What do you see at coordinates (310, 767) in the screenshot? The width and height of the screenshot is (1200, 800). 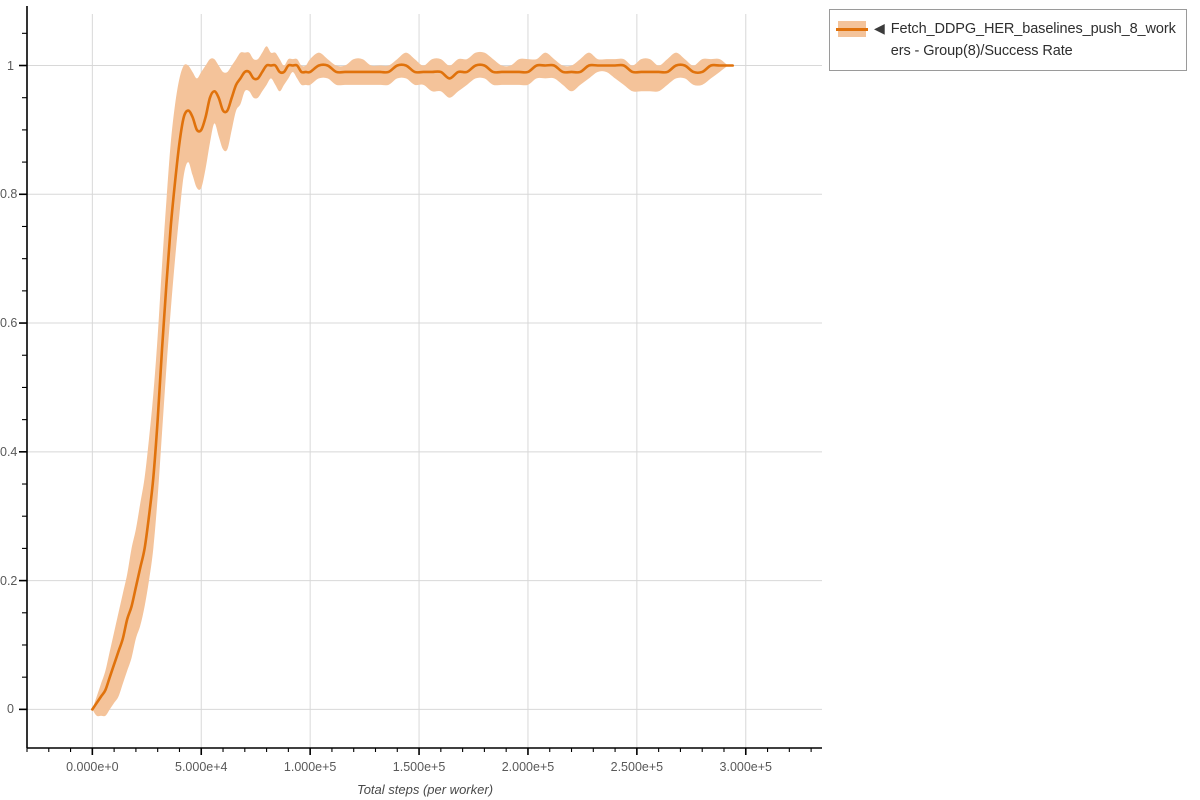 I see `x-tick-label: 1.000e+5` at bounding box center [310, 767].